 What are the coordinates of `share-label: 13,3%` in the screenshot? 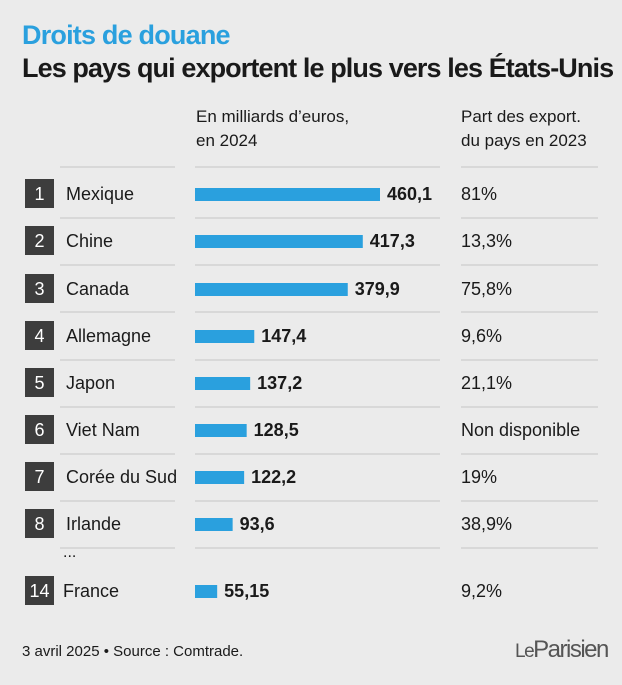 It's located at (486, 241).